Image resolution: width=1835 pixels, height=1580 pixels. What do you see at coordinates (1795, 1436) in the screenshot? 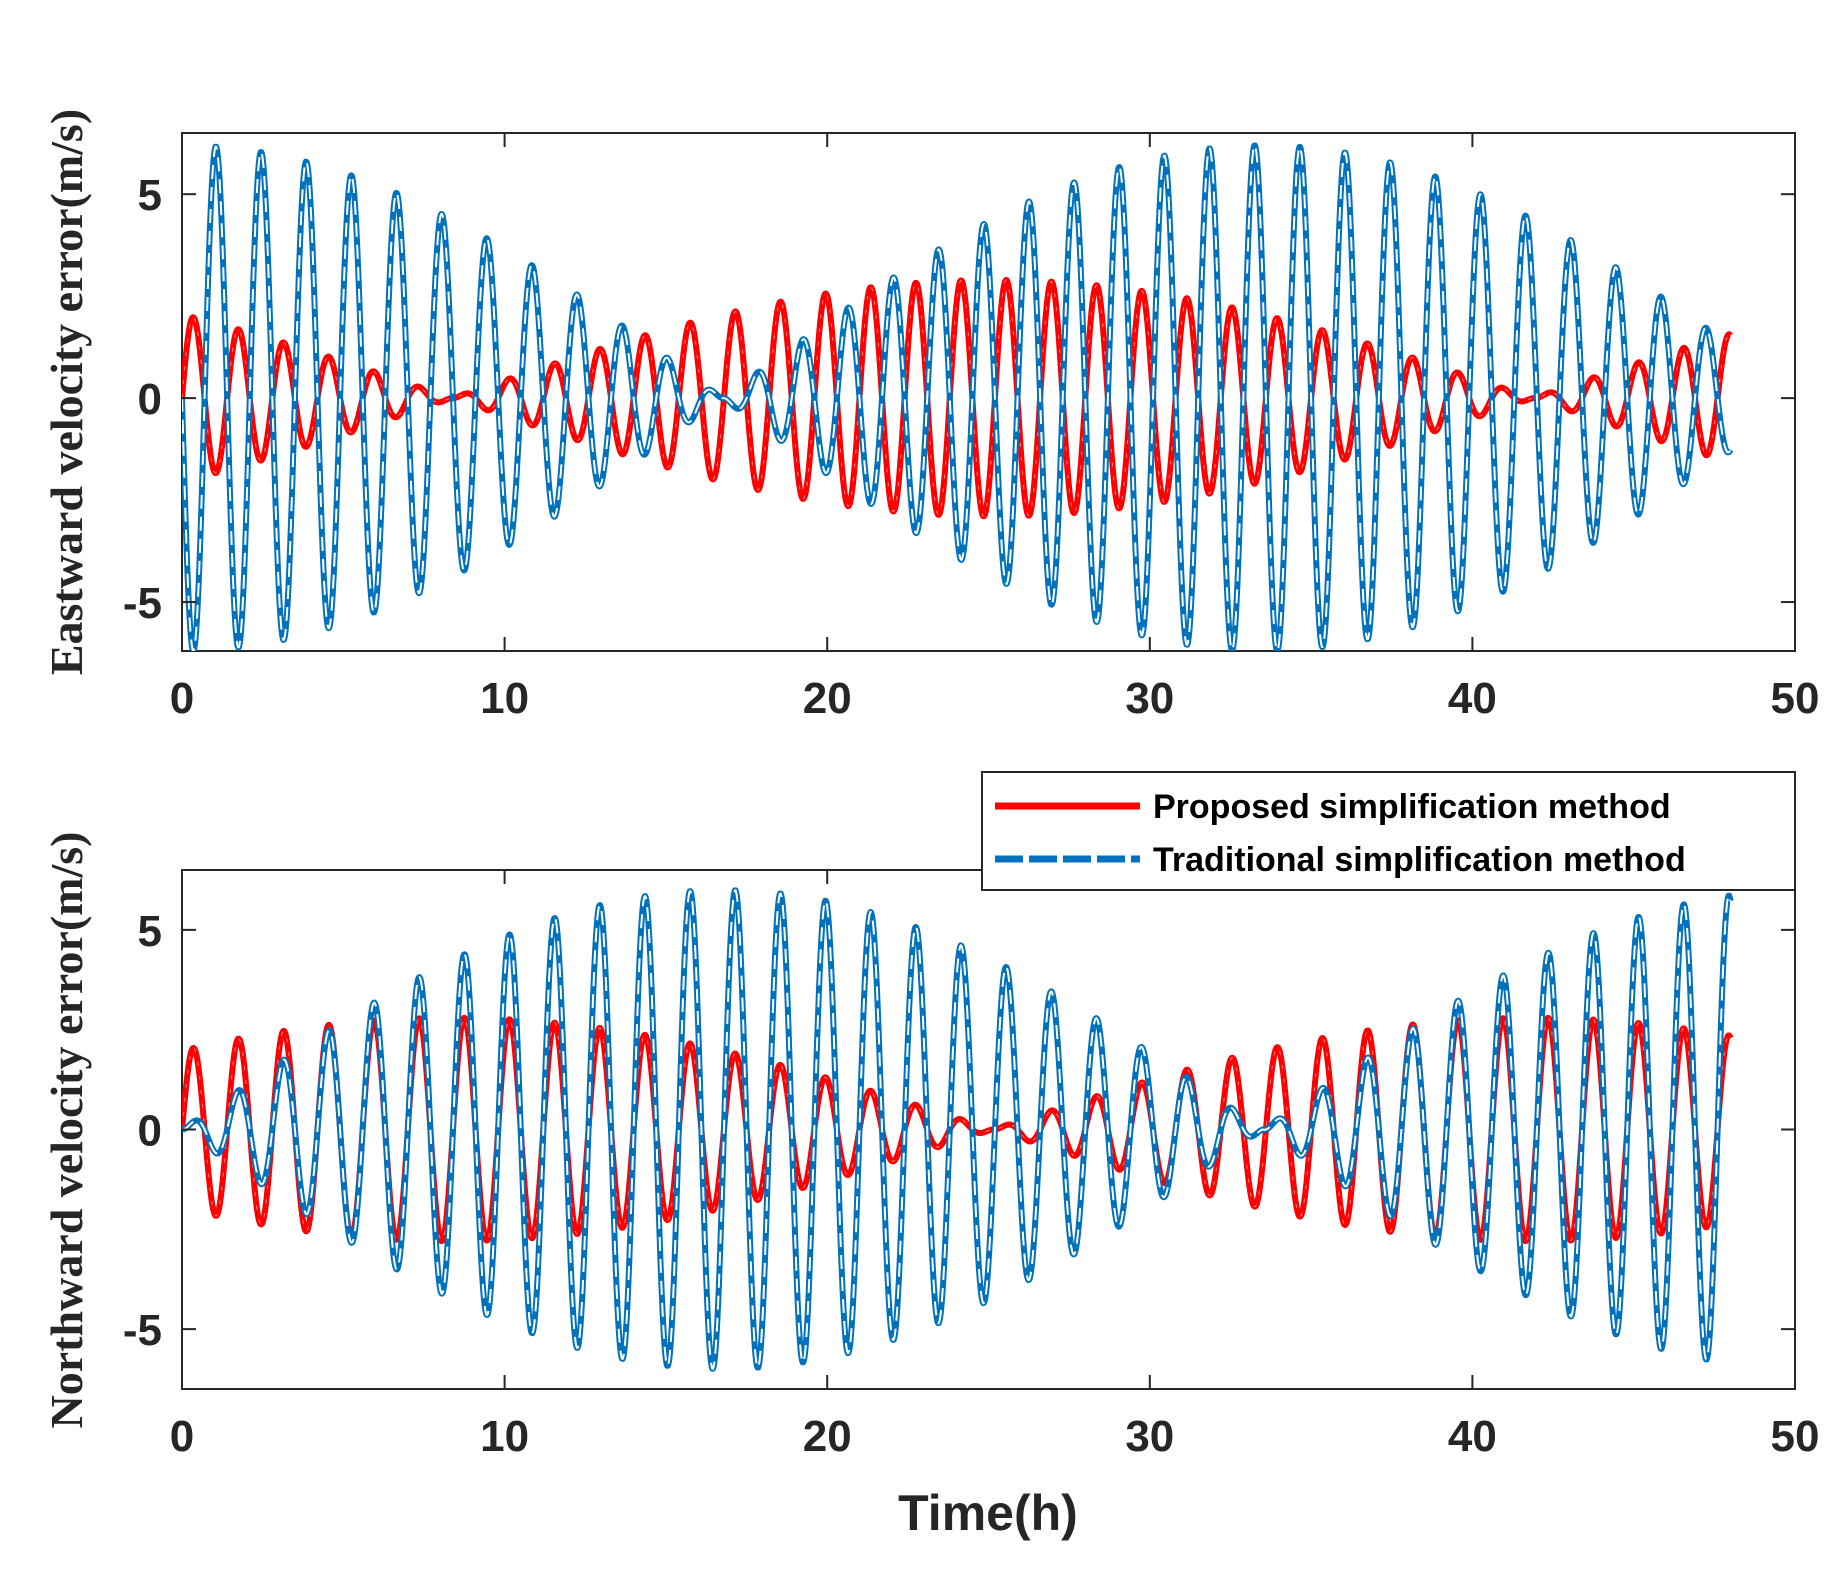
I see `bottom-x-tick-label: 50` at bounding box center [1795, 1436].